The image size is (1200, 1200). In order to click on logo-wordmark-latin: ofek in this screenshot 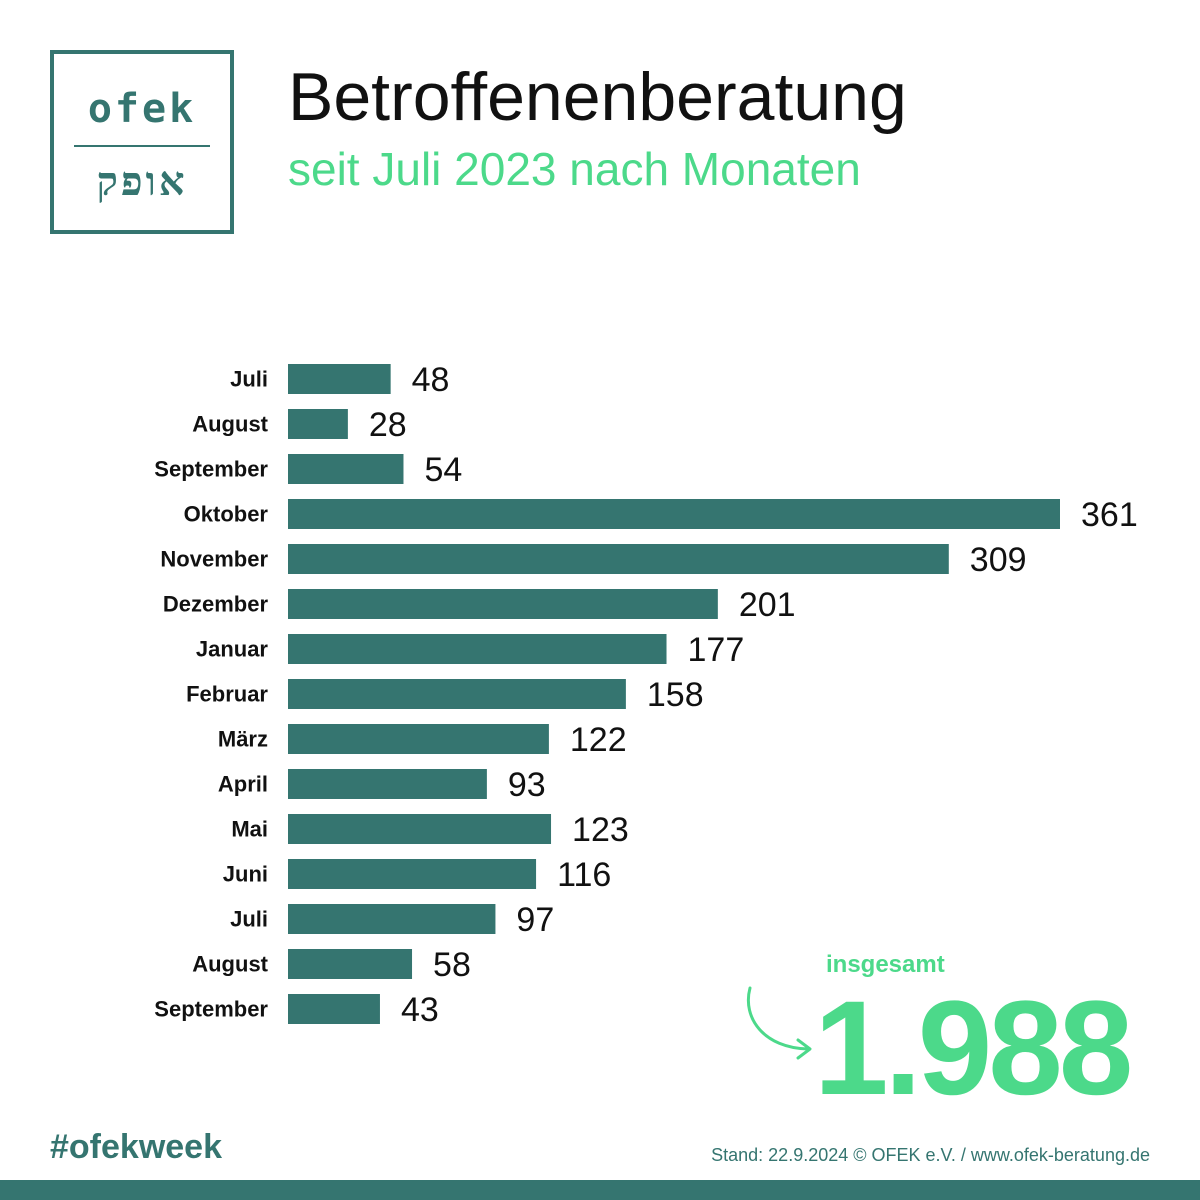, I will do `click(142, 109)`.